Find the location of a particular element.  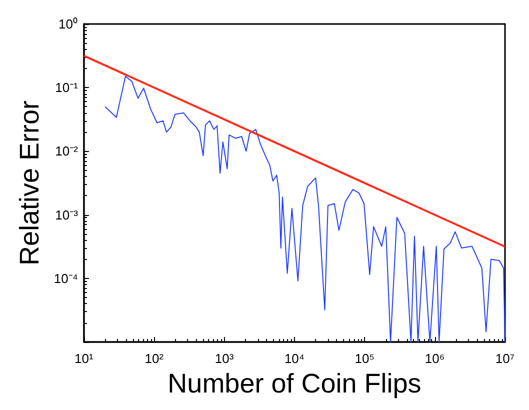

x-tick-label: 10⁶ is located at coordinates (434, 358).